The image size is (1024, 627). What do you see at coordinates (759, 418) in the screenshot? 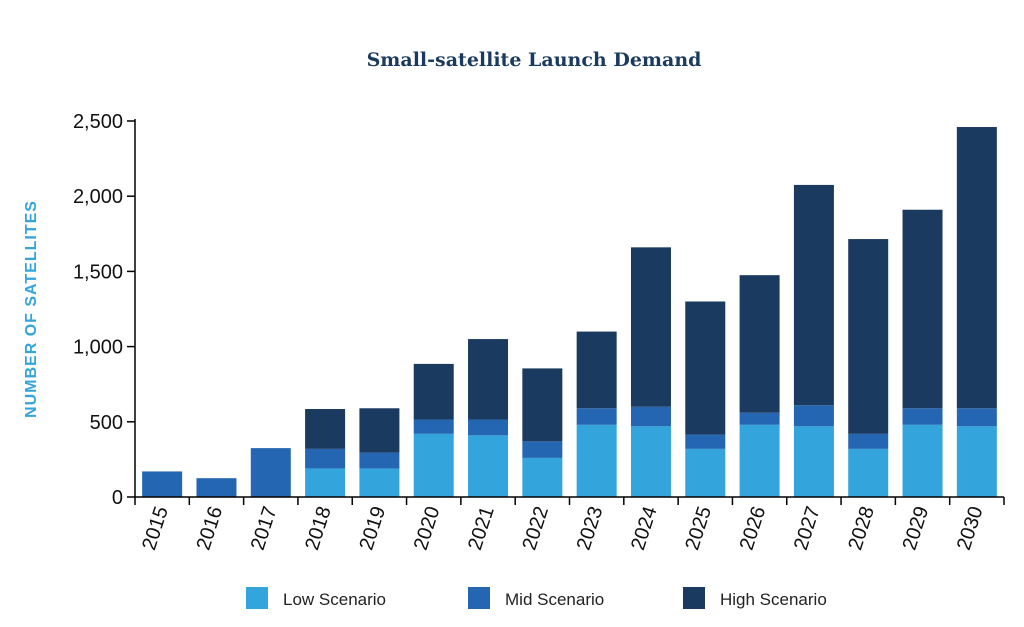
I see `bar-mid-2026` at bounding box center [759, 418].